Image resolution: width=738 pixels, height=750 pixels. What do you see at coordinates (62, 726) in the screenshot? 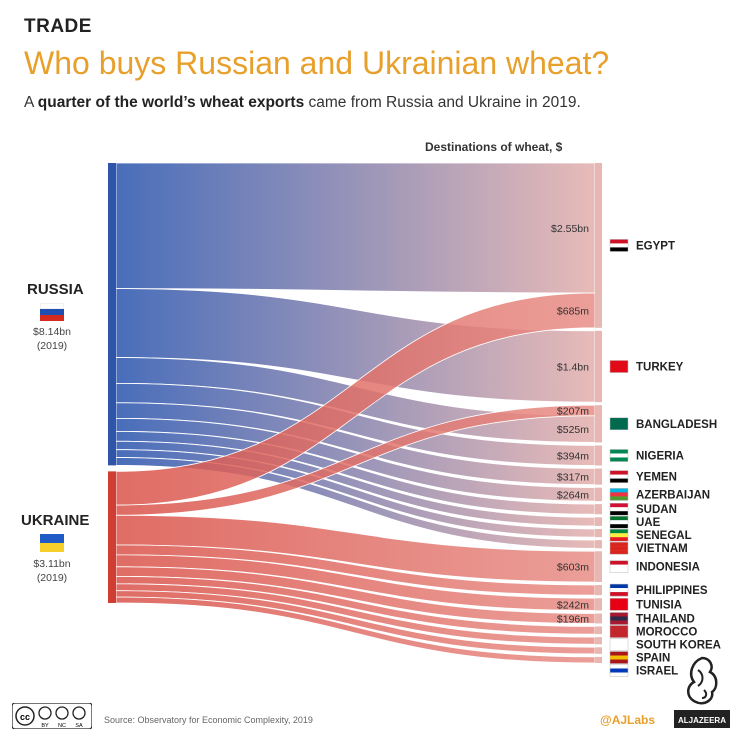
I see `license-nc: NC` at bounding box center [62, 726].